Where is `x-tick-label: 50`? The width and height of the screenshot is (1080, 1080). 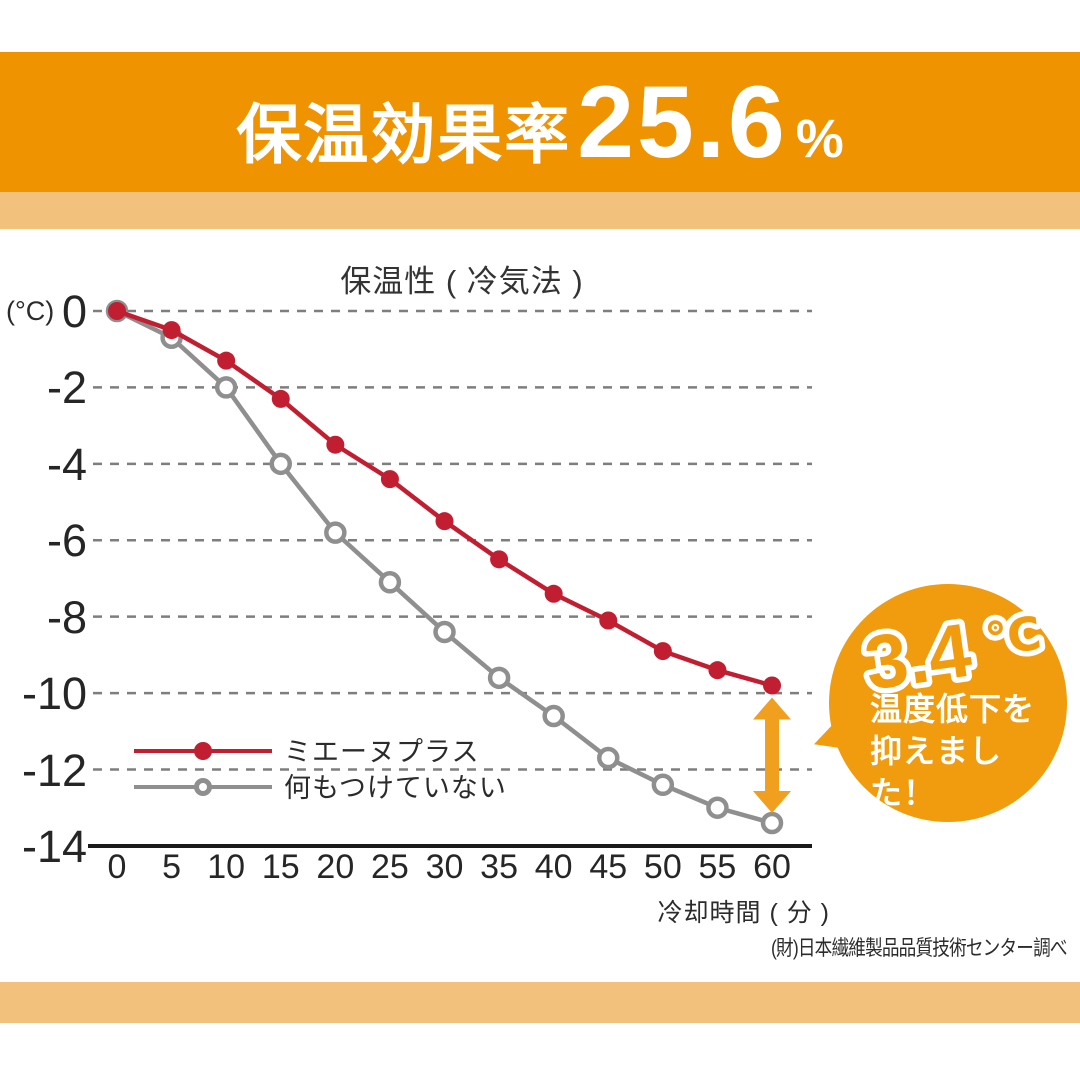
x-tick-label: 50 is located at coordinates (662, 867).